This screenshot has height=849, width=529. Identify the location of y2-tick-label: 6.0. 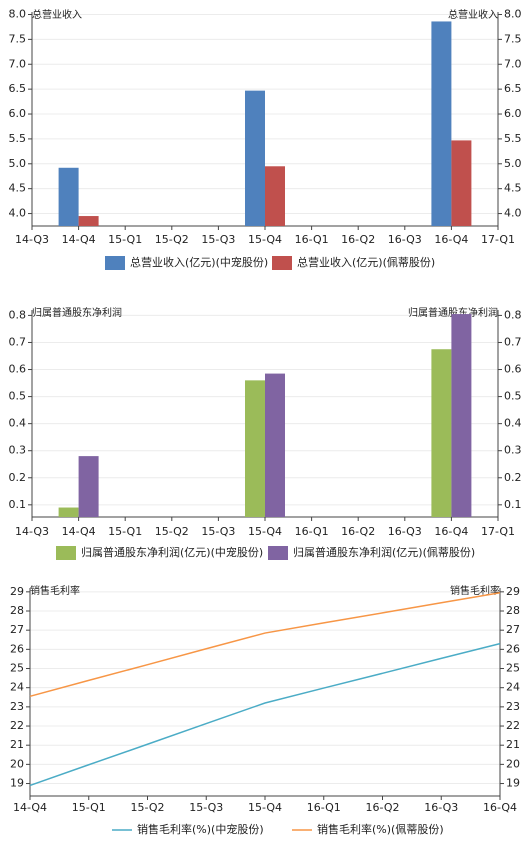
(513, 113).